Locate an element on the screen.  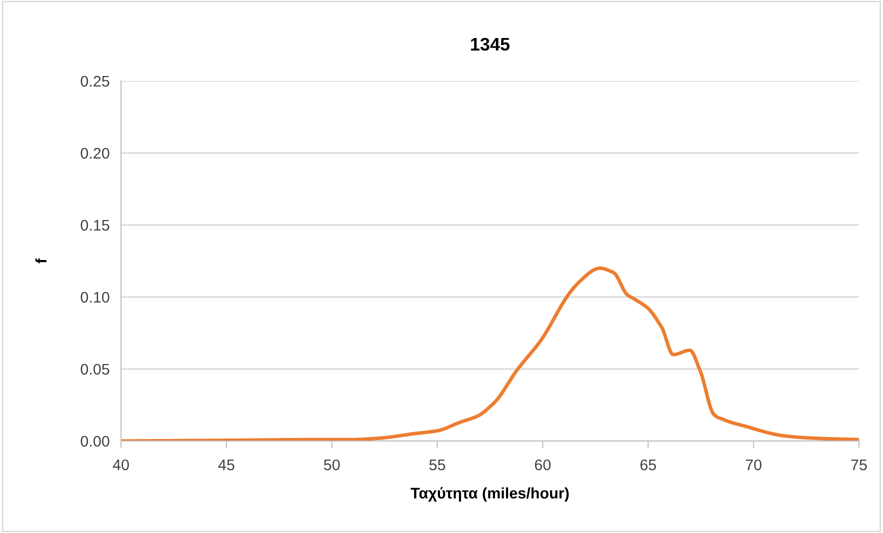
y-tick-label: 0.10 is located at coordinates (95, 297).